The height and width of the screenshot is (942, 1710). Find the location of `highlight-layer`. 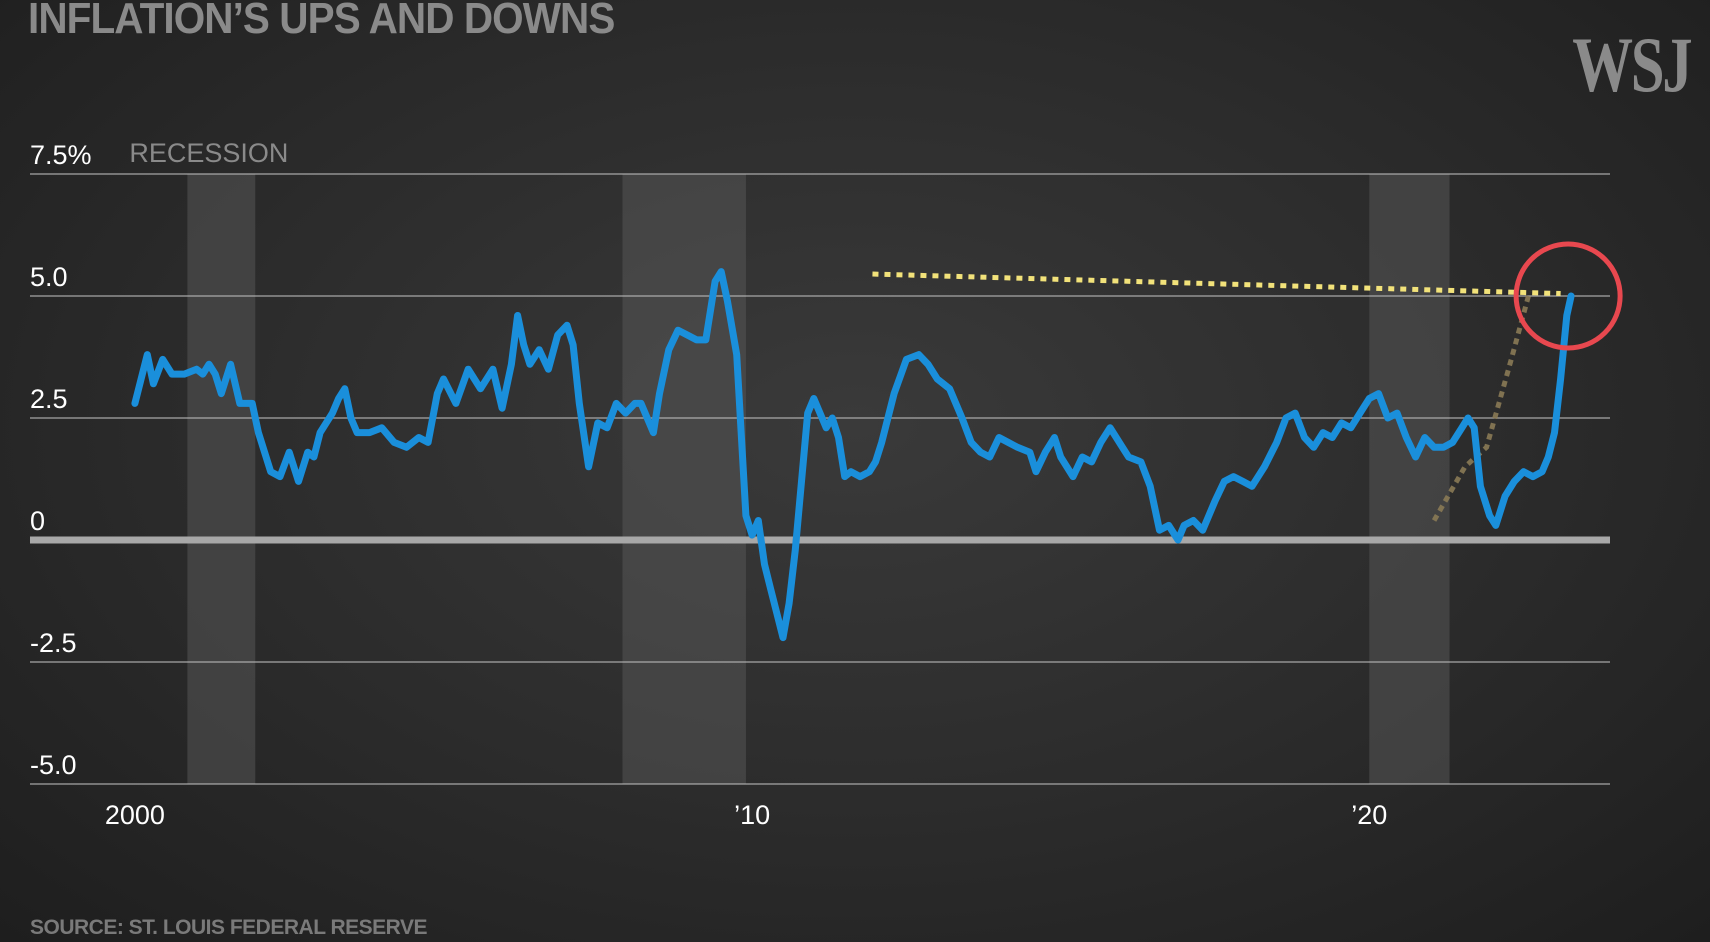

highlight-layer is located at coordinates (1568, 296).